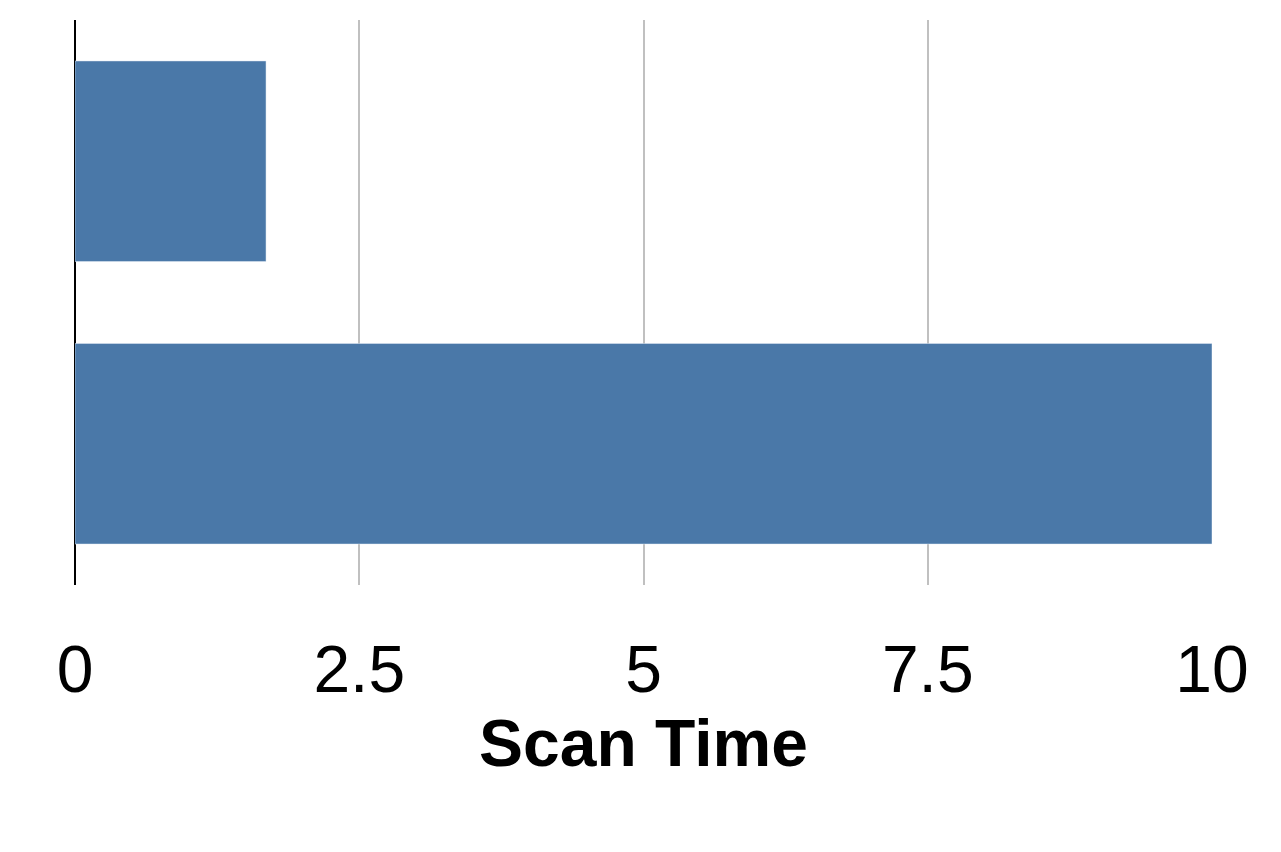 The image size is (1281, 852). Describe the element at coordinates (75, 669) in the screenshot. I see `x-tick-label: 0` at that location.